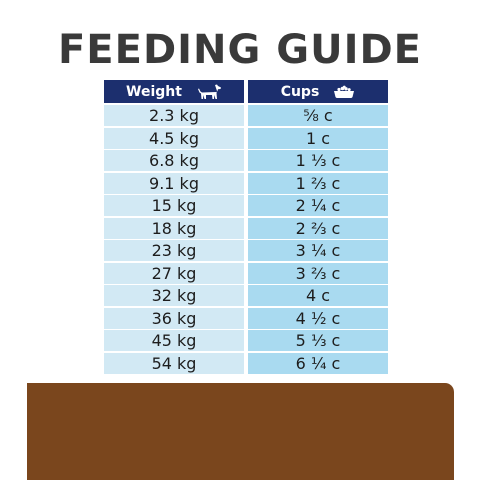 The image size is (480, 480). Describe the element at coordinates (239, 50) in the screenshot. I see `page-title: FEEDING GUIDE` at that location.